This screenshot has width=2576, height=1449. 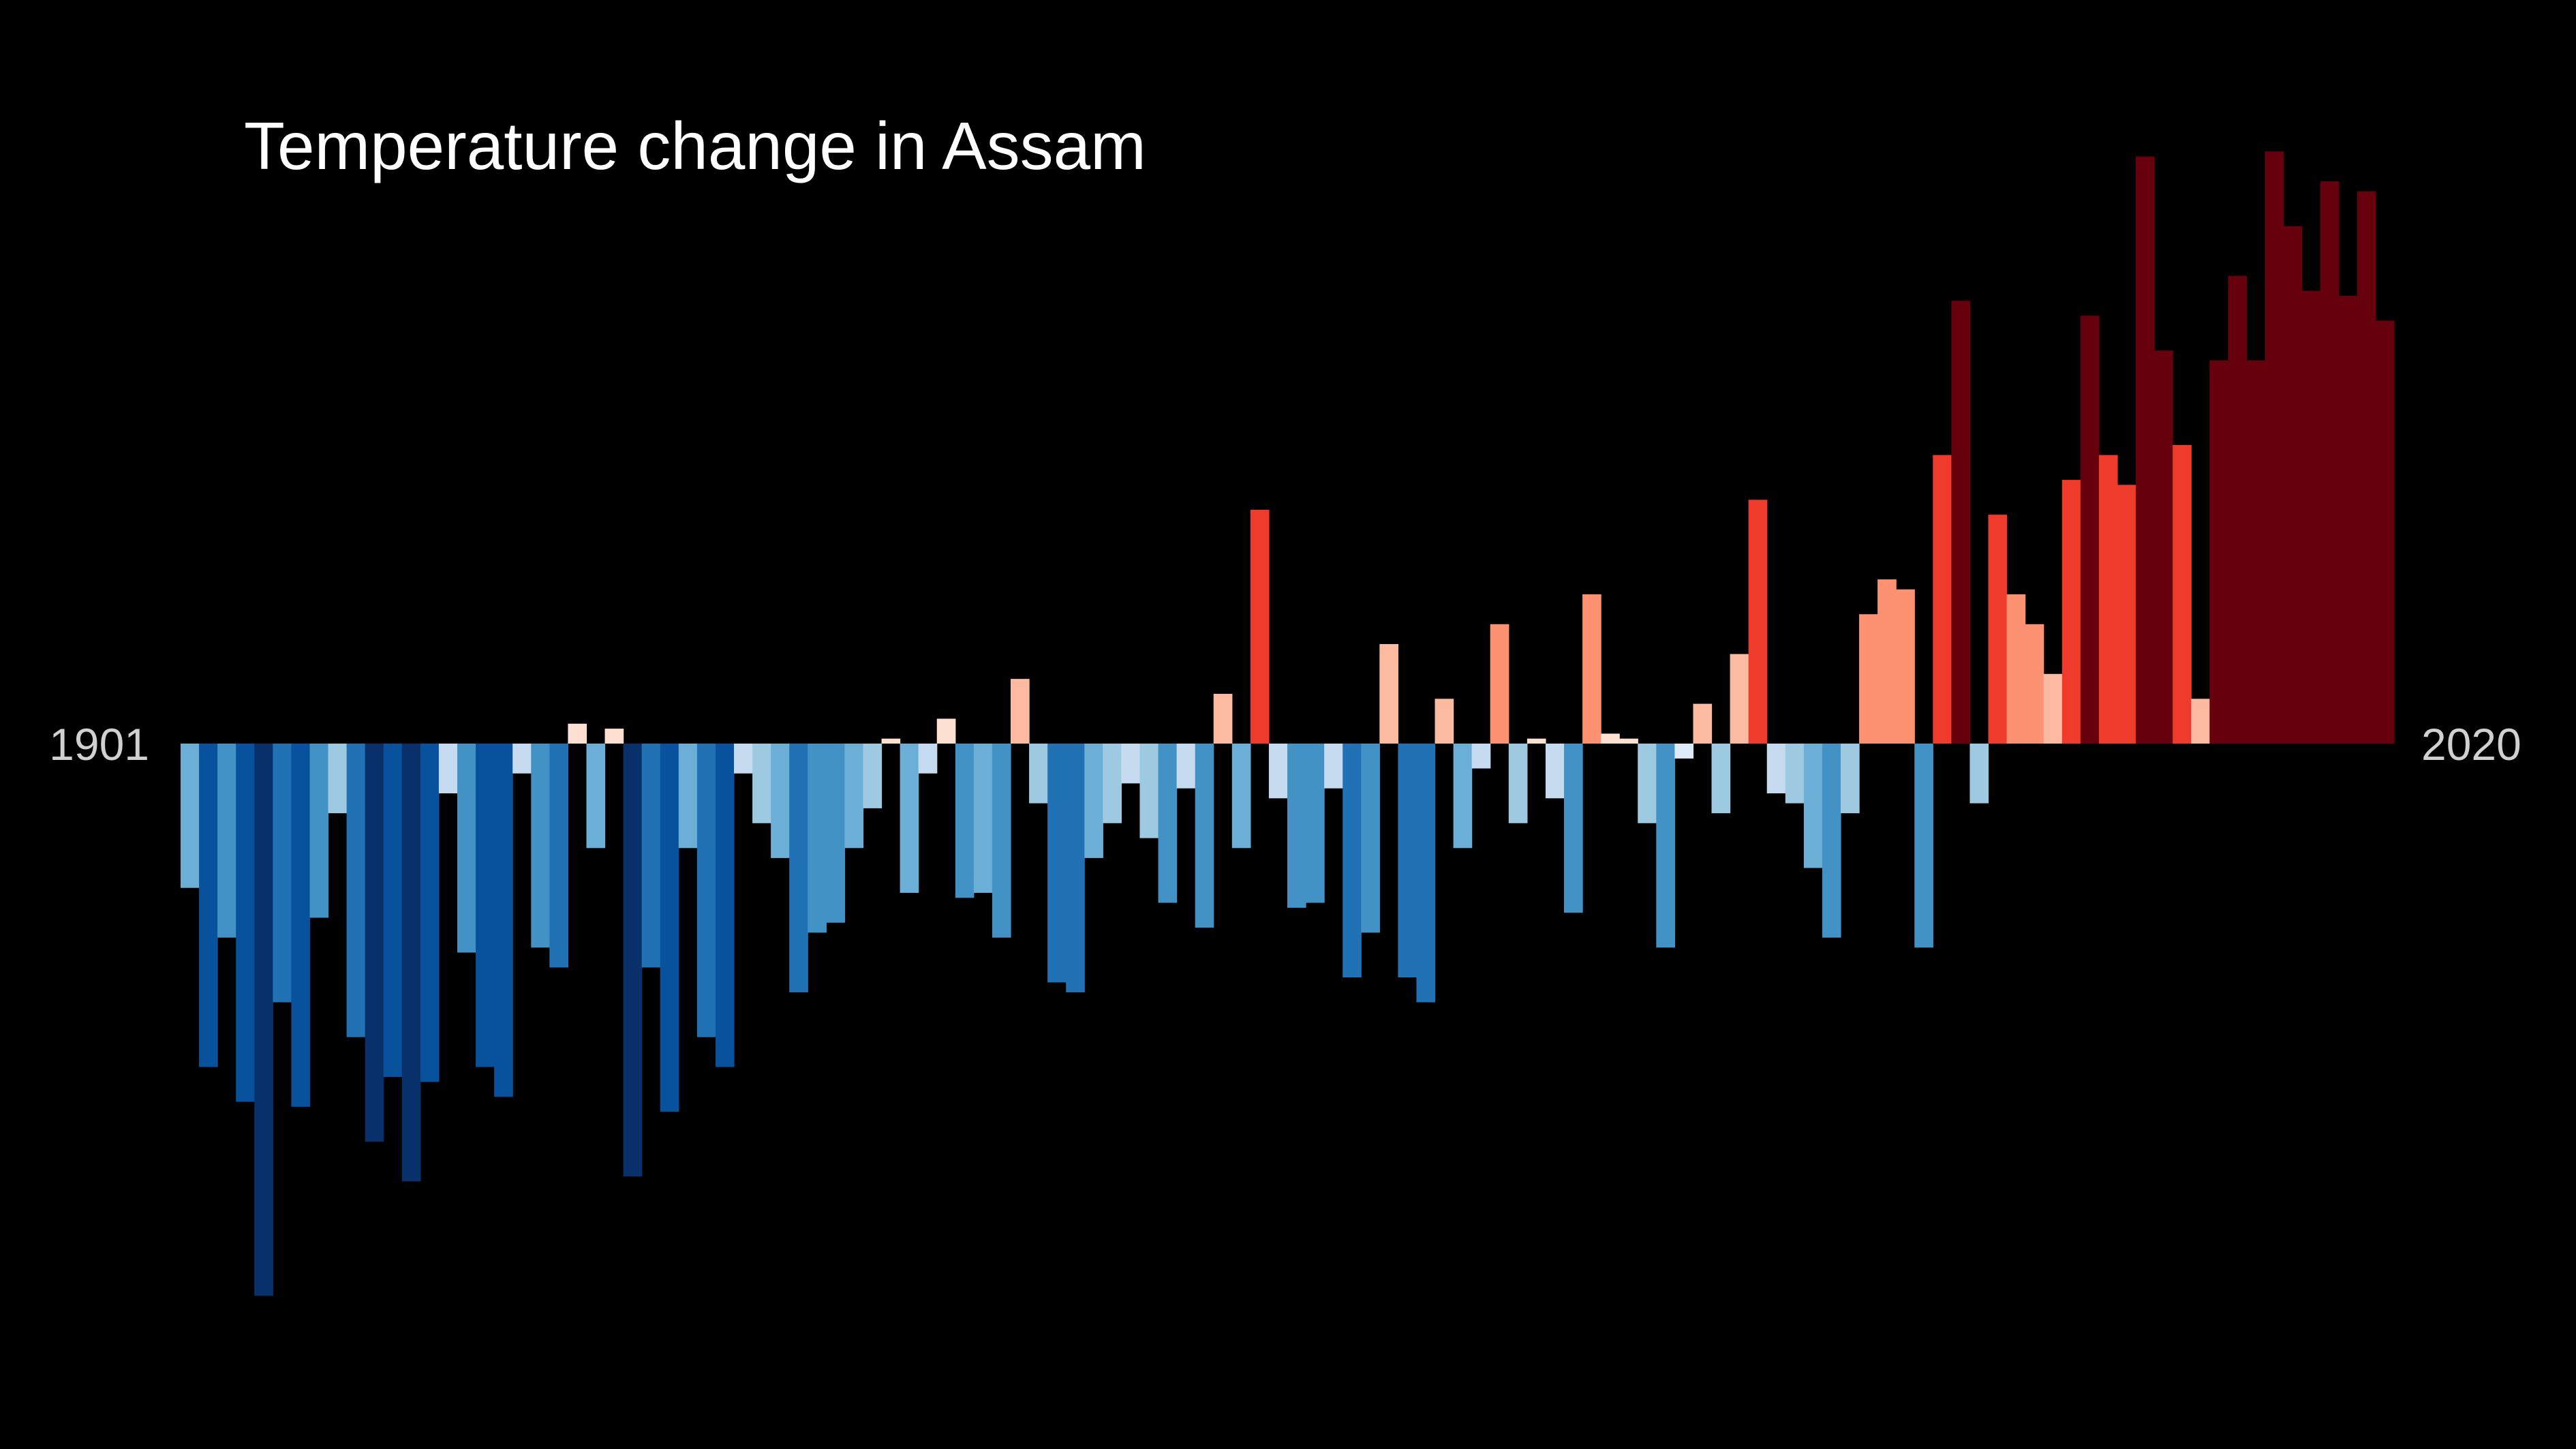 What do you see at coordinates (1536, 741) in the screenshot?
I see `bar-1974` at bounding box center [1536, 741].